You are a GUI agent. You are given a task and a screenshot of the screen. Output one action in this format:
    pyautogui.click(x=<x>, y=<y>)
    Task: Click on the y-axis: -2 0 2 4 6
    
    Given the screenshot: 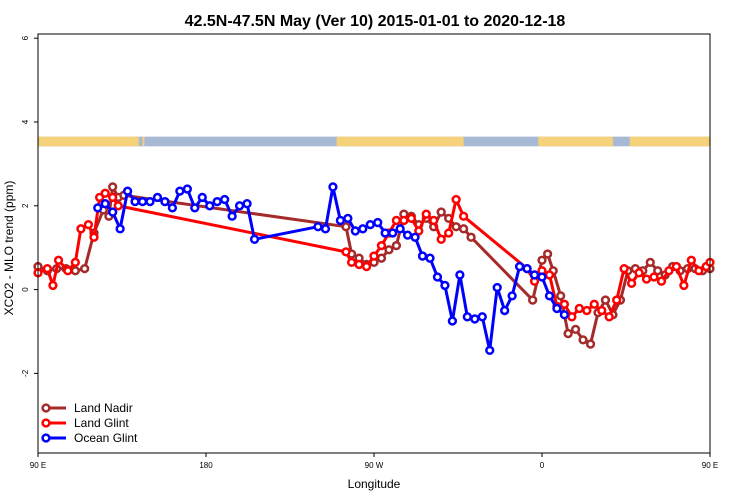 What is the action you would take?
    pyautogui.click(x=29, y=206)
    